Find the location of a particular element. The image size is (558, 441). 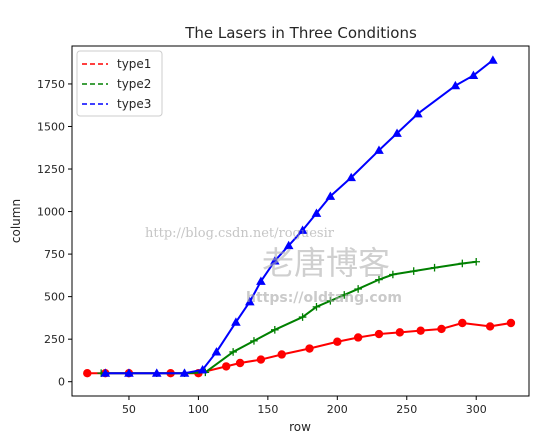

x-tick-label: 150 is located at coordinates (267, 409).